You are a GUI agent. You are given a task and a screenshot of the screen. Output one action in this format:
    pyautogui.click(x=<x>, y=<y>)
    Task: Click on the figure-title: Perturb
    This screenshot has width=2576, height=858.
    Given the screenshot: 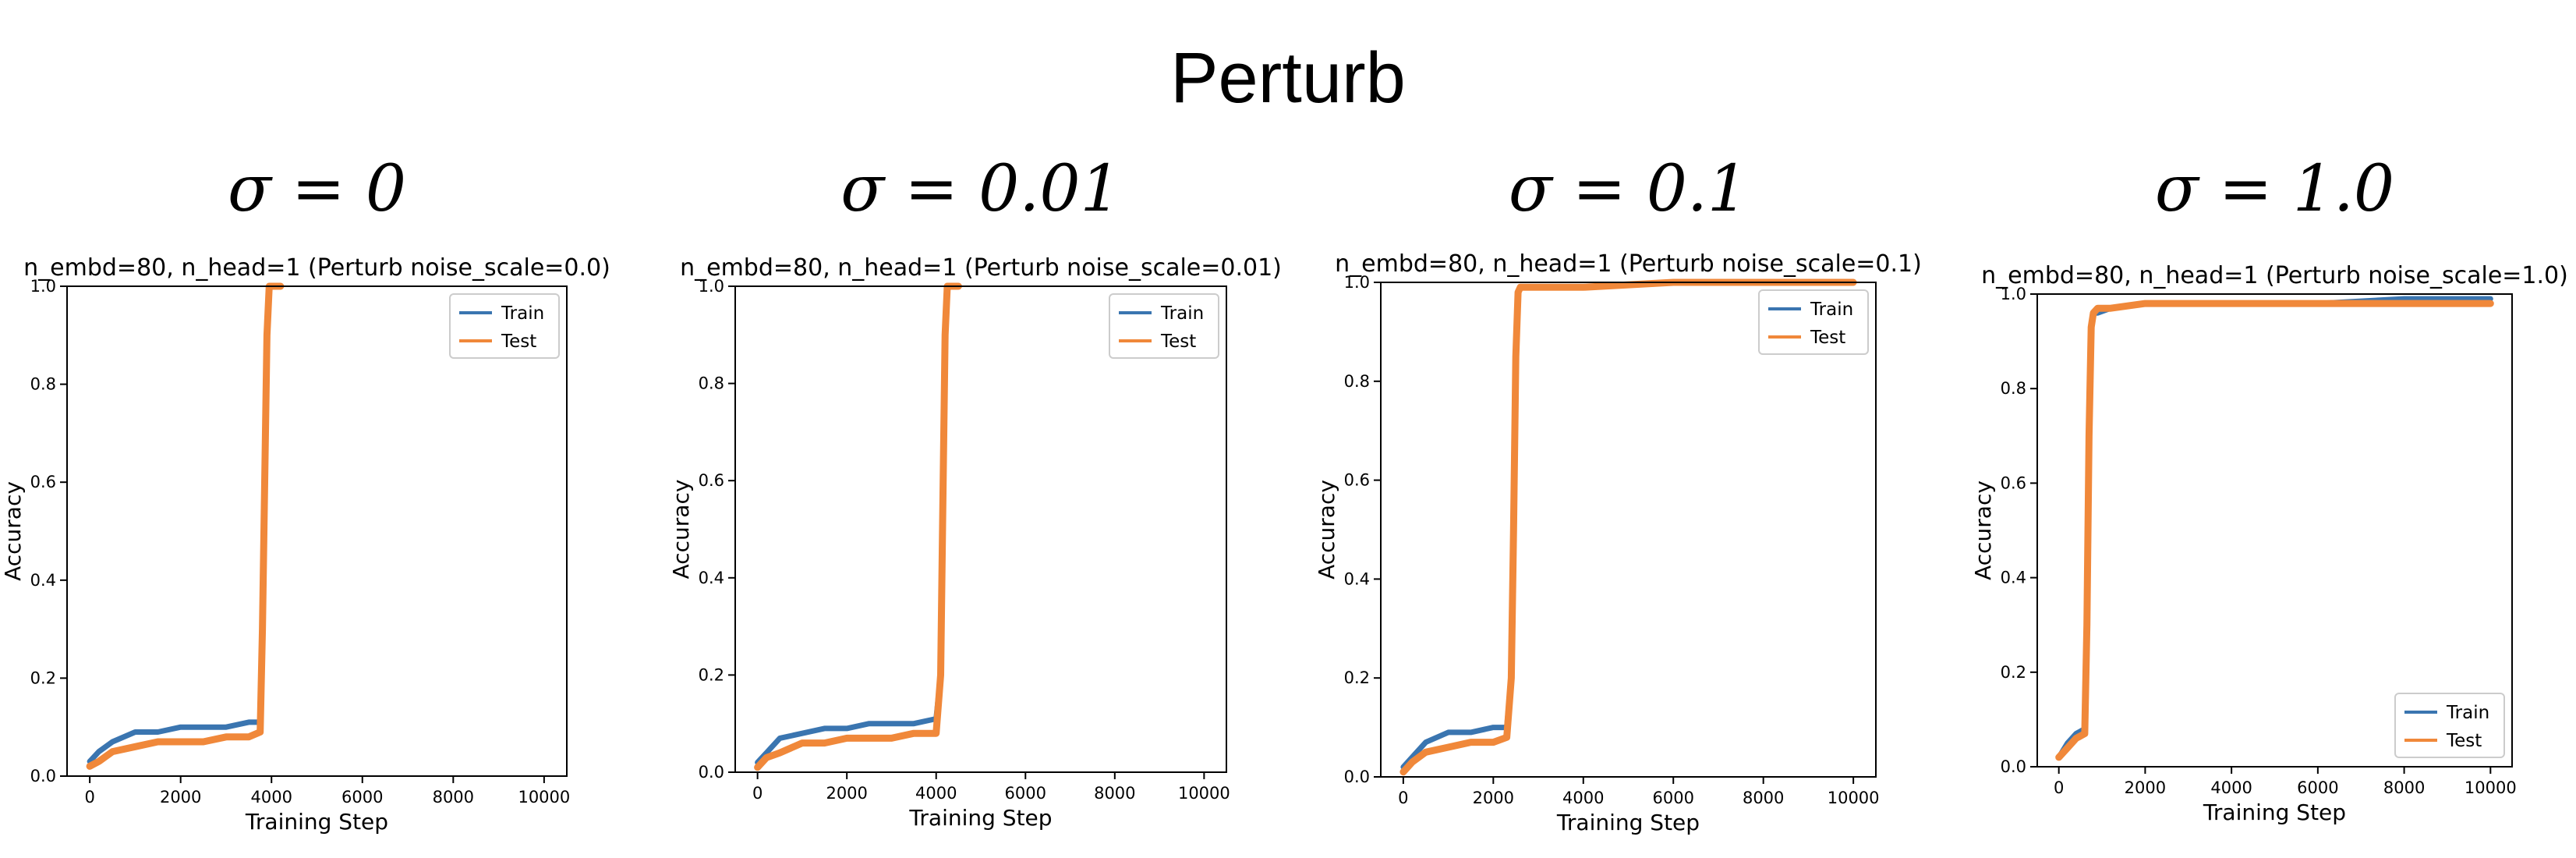 What is the action you would take?
    pyautogui.click(x=1288, y=78)
    